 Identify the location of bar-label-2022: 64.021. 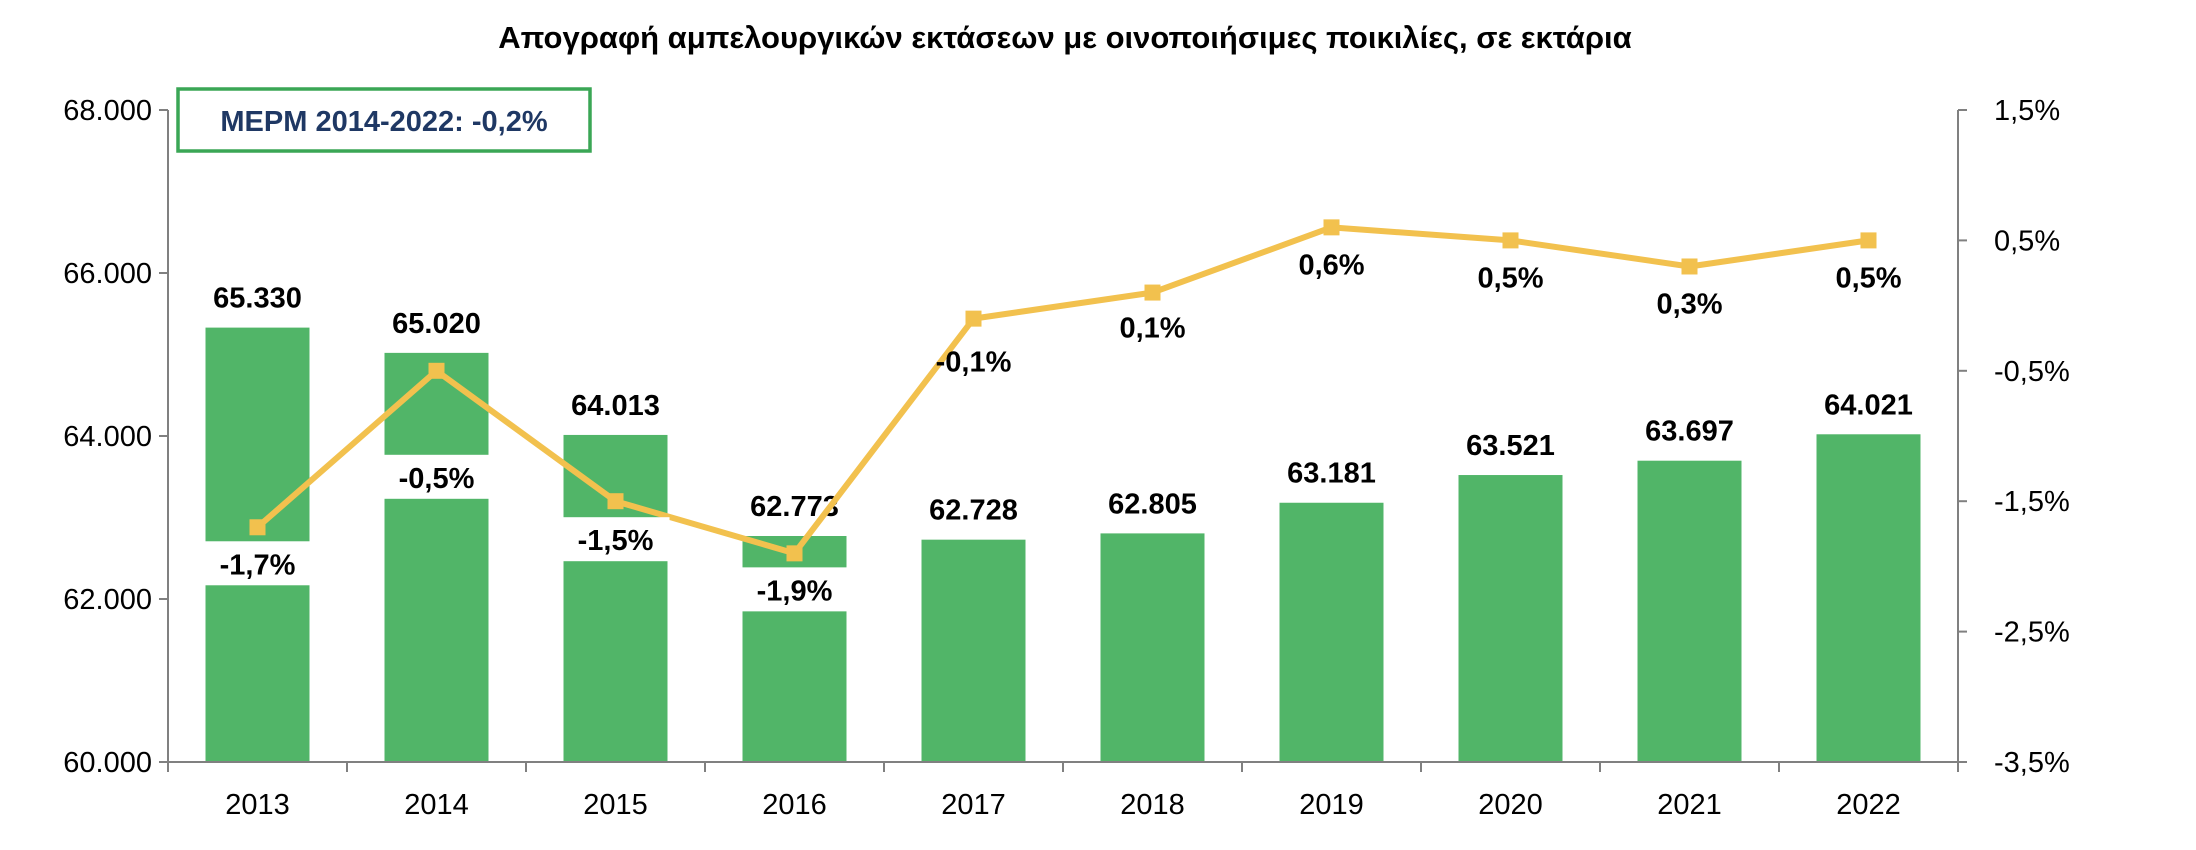
(1868, 405).